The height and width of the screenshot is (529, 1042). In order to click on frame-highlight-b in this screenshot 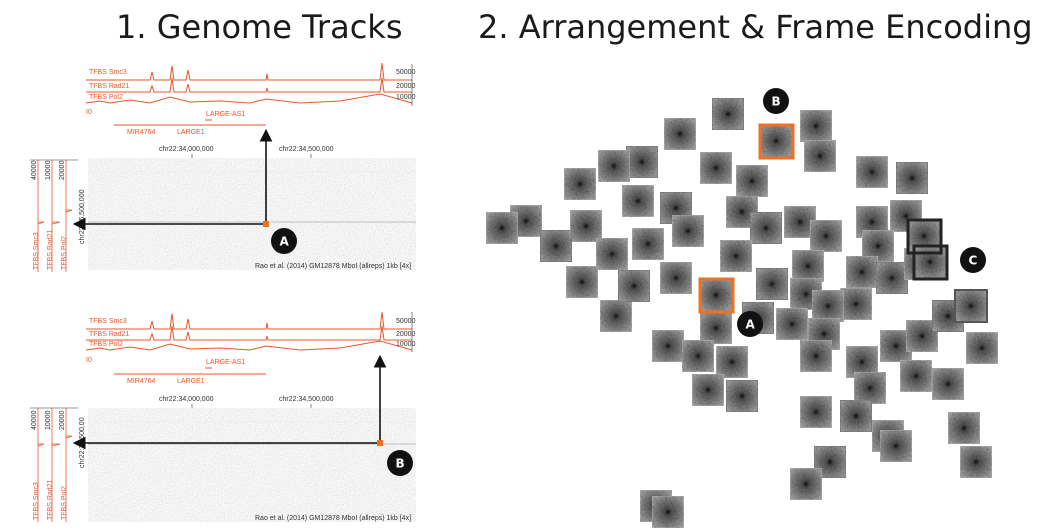, I will do `click(776, 141)`.